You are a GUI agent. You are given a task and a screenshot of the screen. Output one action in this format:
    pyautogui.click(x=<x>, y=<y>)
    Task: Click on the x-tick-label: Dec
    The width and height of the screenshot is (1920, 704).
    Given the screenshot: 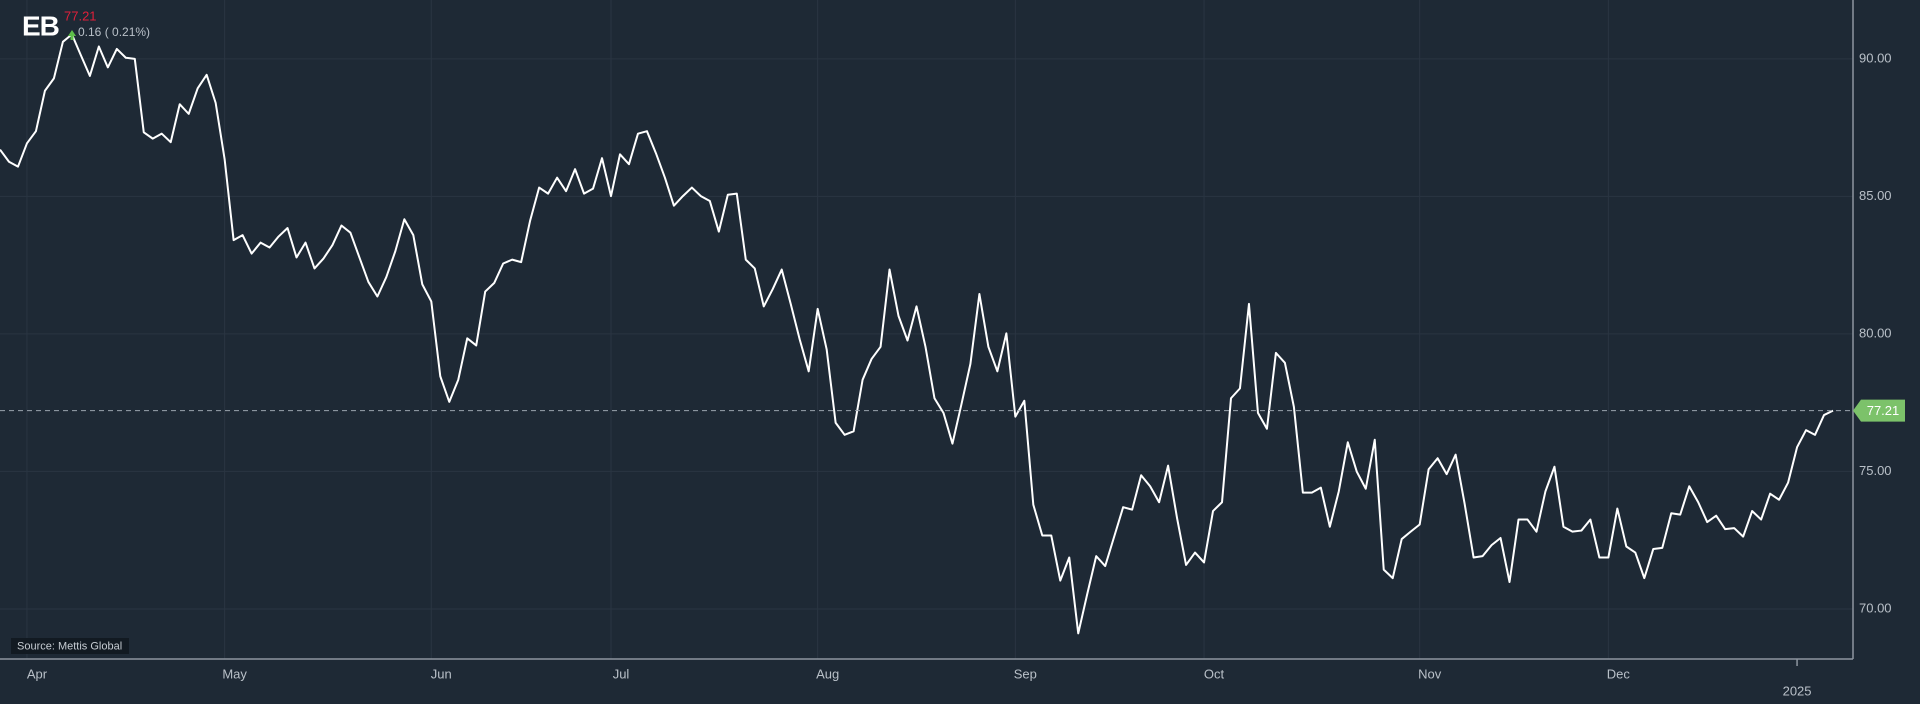 What is the action you would take?
    pyautogui.click(x=1619, y=673)
    